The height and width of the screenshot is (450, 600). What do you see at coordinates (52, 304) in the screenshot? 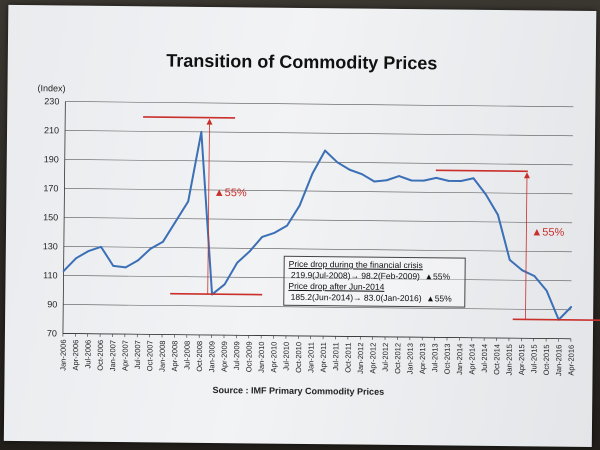
I see `y-tick-label: 90` at bounding box center [52, 304].